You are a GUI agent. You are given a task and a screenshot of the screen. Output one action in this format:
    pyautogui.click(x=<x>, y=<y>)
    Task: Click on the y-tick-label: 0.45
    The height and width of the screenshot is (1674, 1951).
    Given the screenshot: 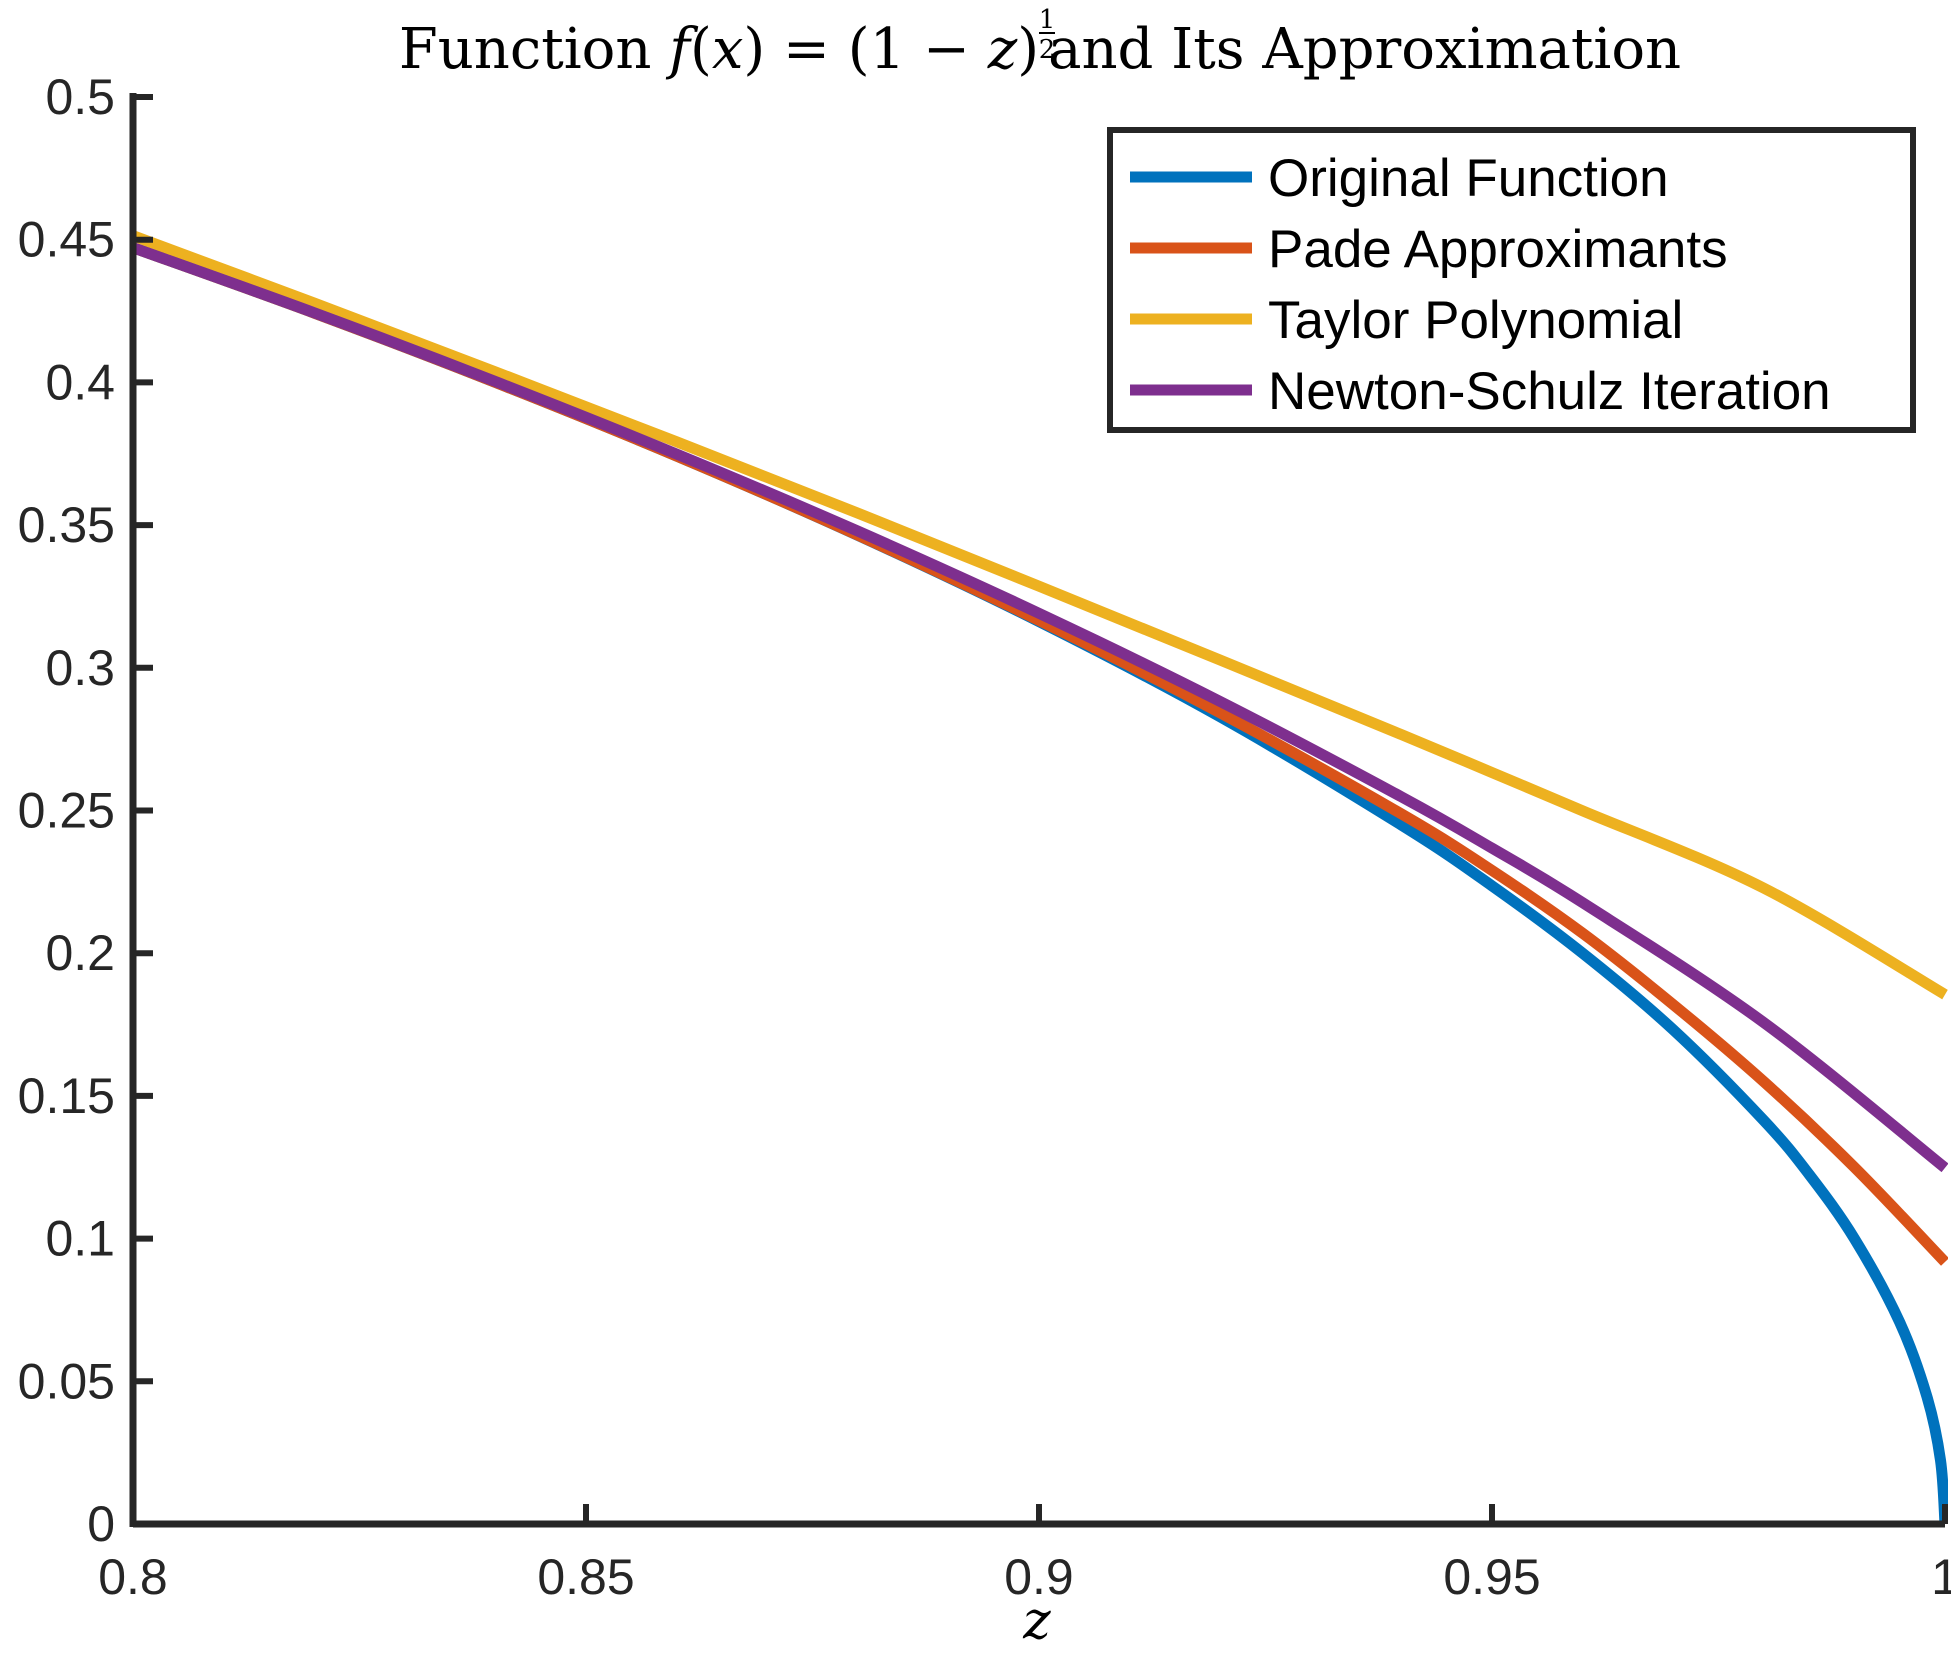 What is the action you would take?
    pyautogui.click(x=66, y=240)
    